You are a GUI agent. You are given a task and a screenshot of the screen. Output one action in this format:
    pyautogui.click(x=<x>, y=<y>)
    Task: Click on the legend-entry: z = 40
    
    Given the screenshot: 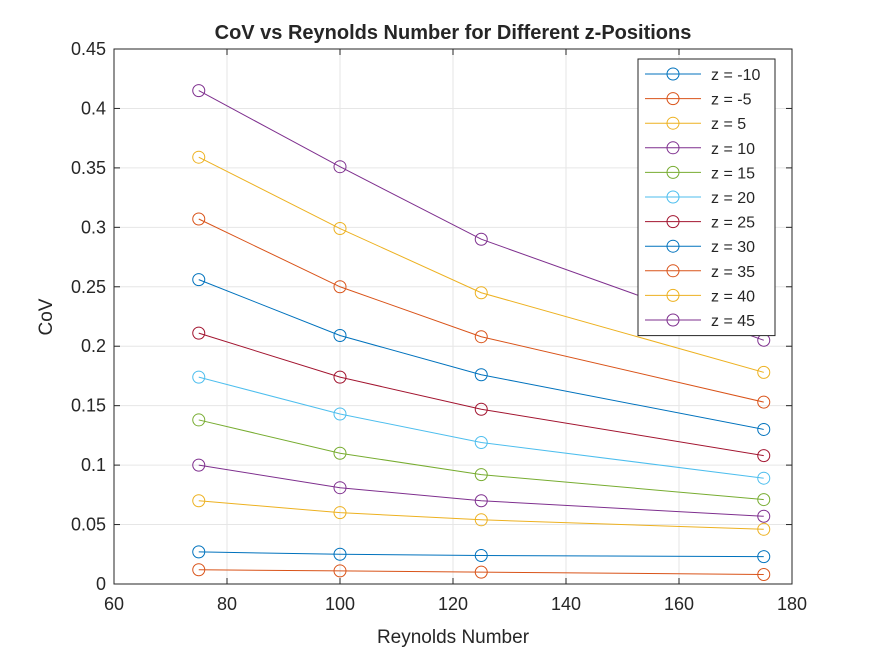 What is the action you would take?
    pyautogui.click(x=700, y=296)
    